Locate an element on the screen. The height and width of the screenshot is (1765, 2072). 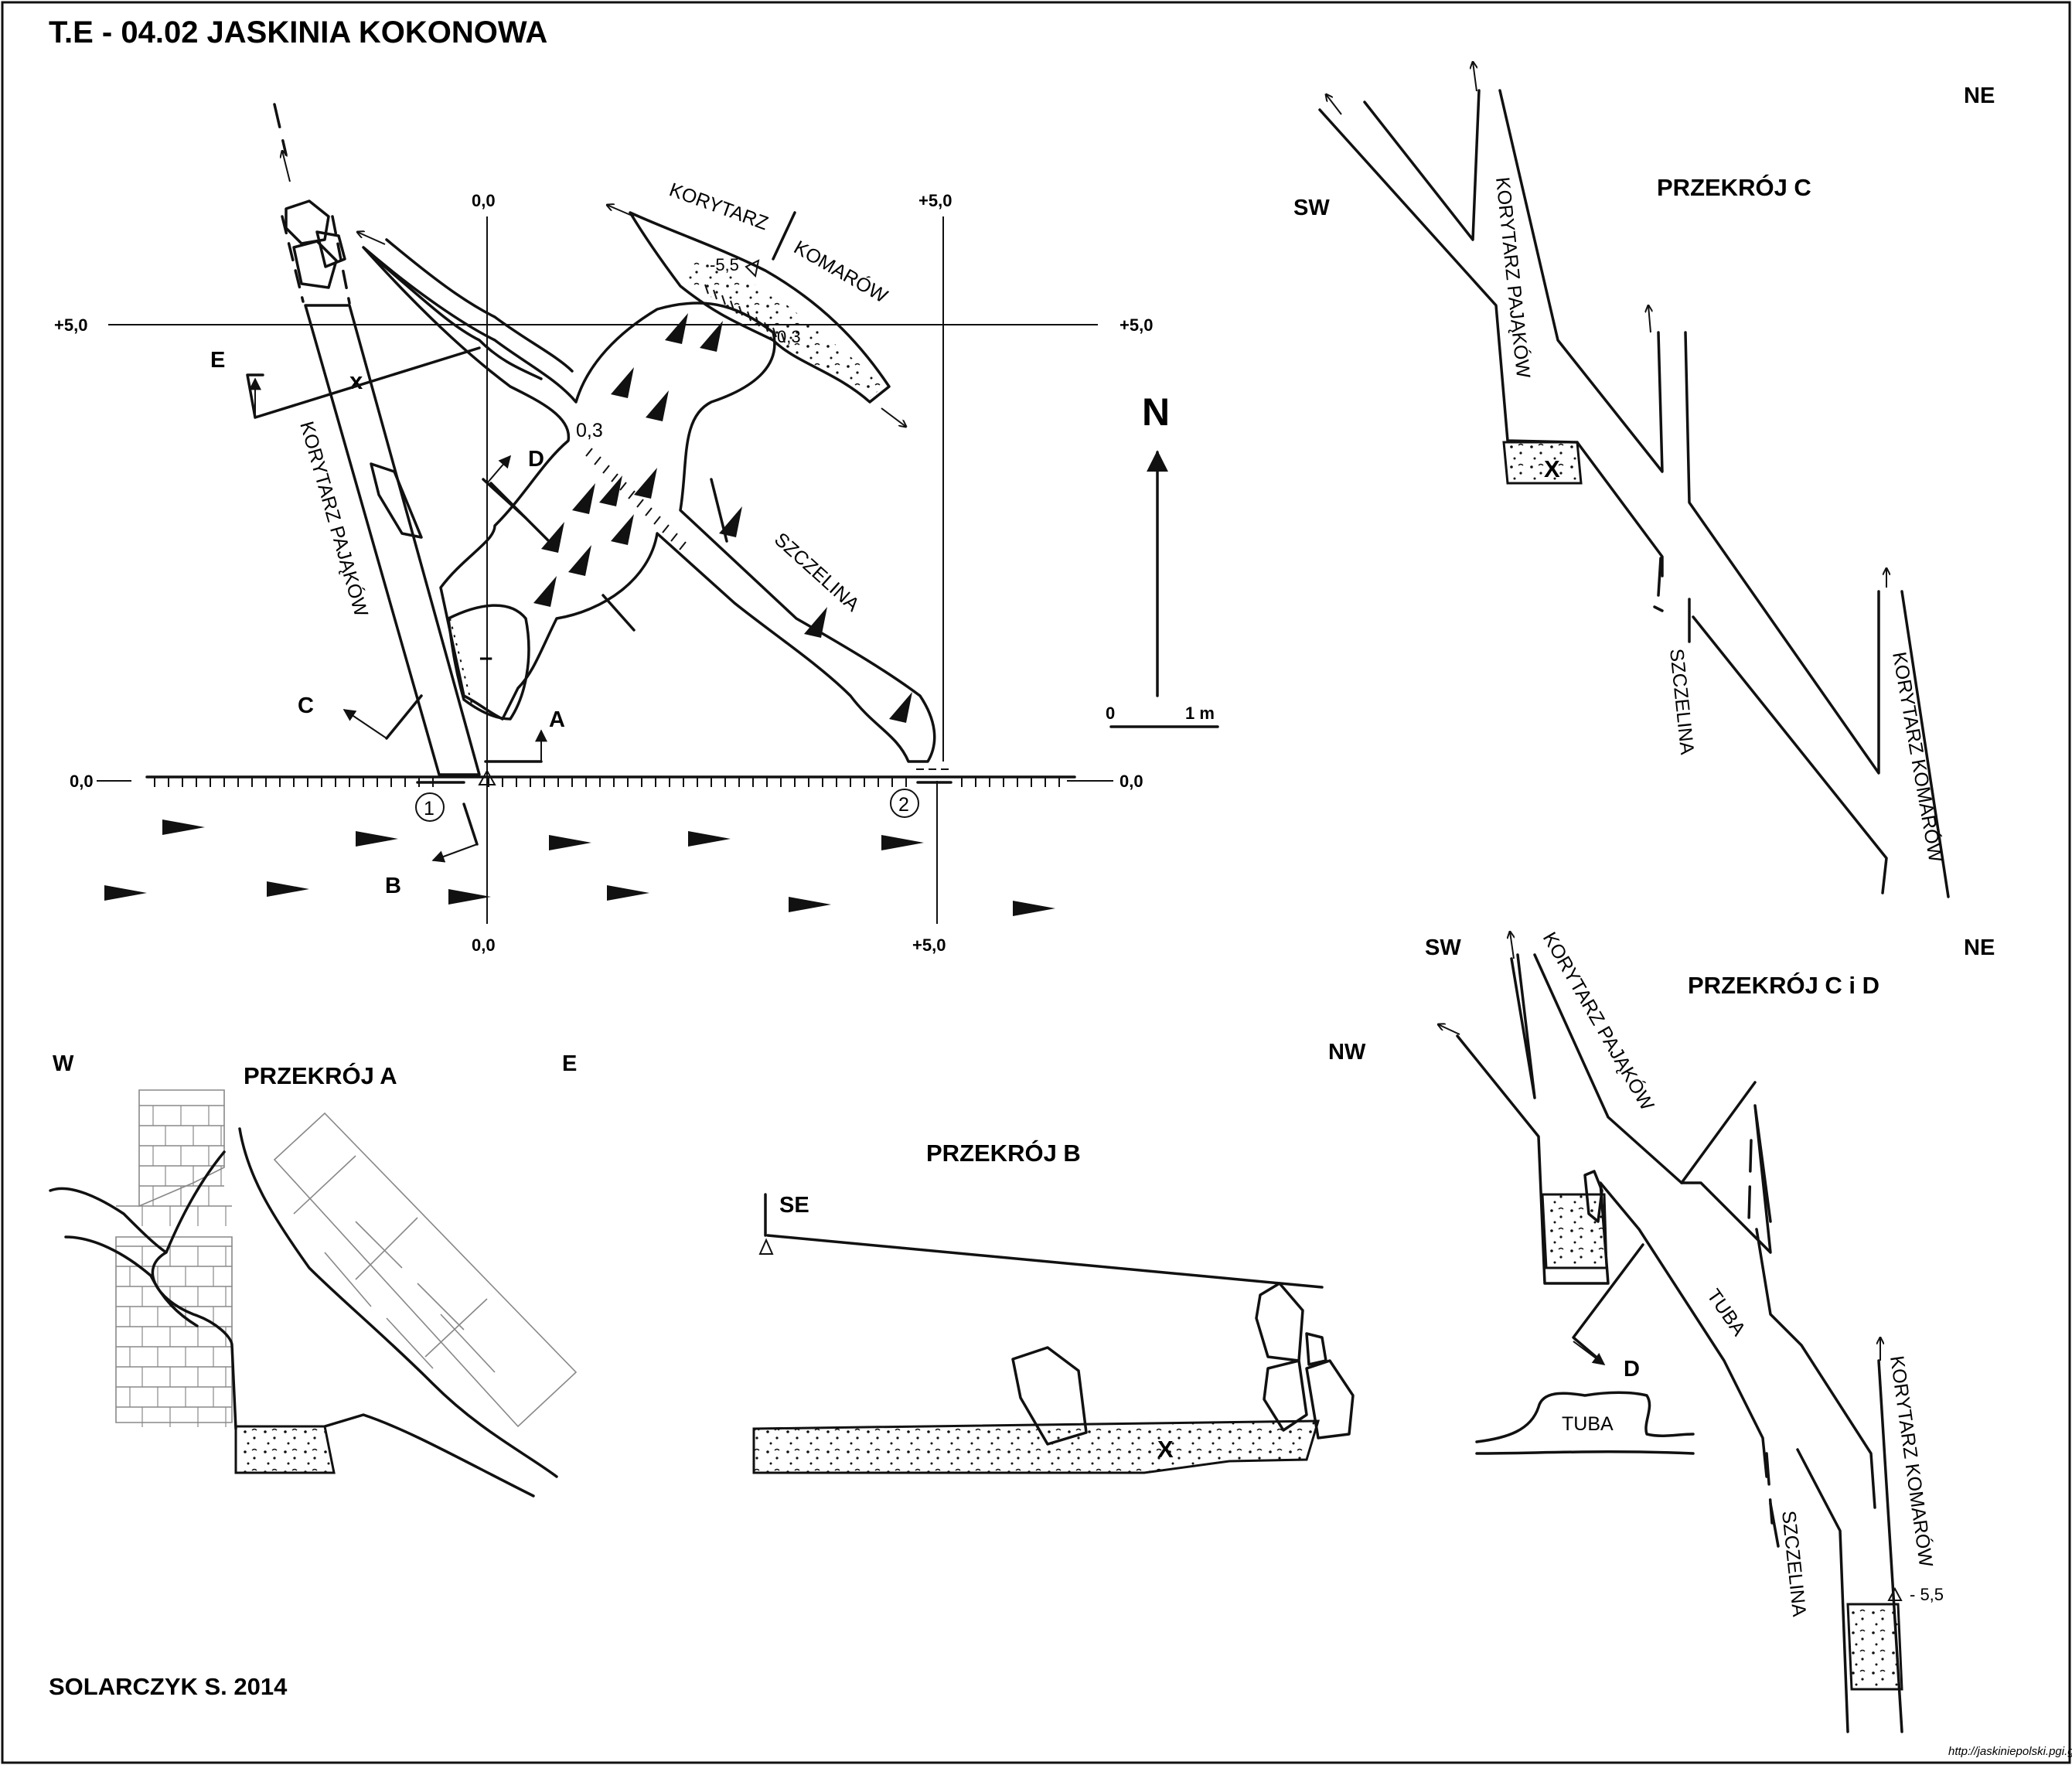
section-b-se: SE is located at coordinates (794, 1205).